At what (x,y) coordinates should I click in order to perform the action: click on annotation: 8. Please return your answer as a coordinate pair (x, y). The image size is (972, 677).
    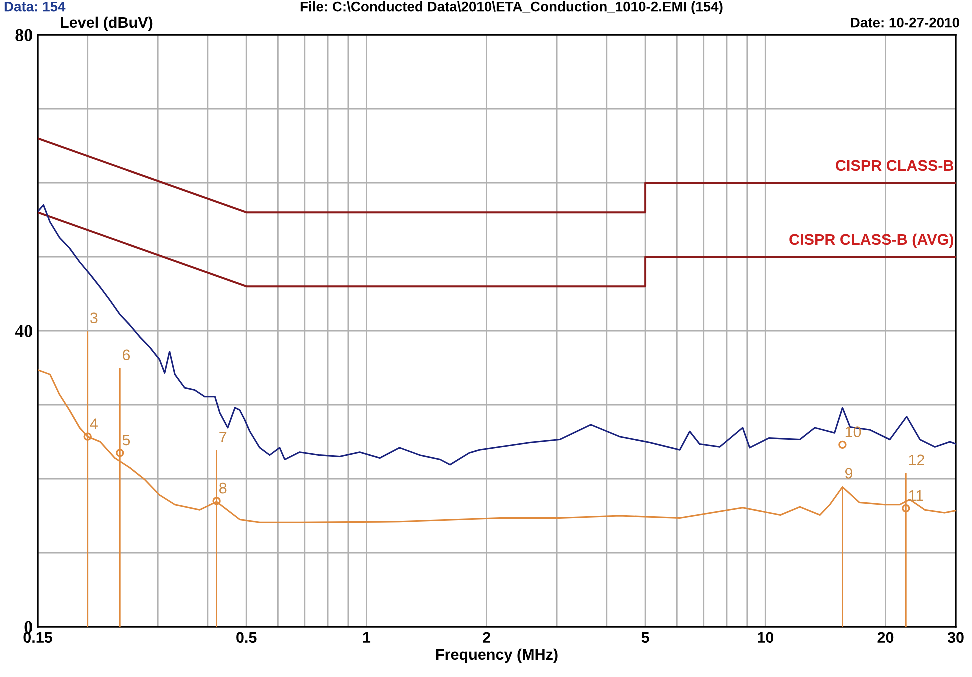
    Looking at the image, I should click on (223, 488).